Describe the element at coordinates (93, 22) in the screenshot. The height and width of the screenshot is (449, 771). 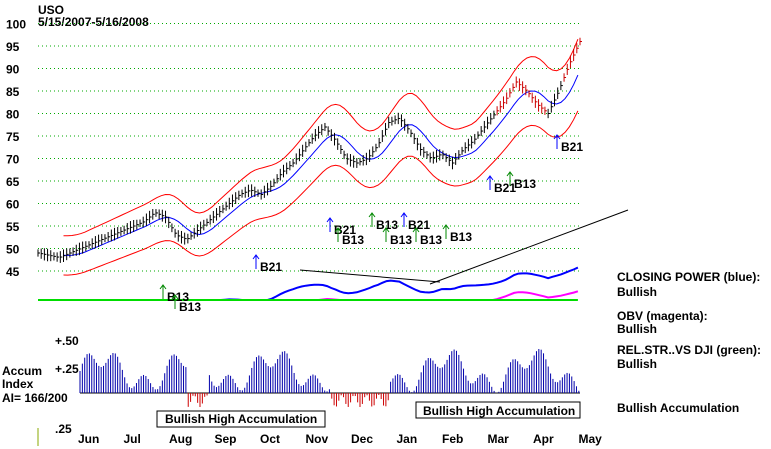
I see `chart-subtitle: 5/15/2007-5/16/2008` at that location.